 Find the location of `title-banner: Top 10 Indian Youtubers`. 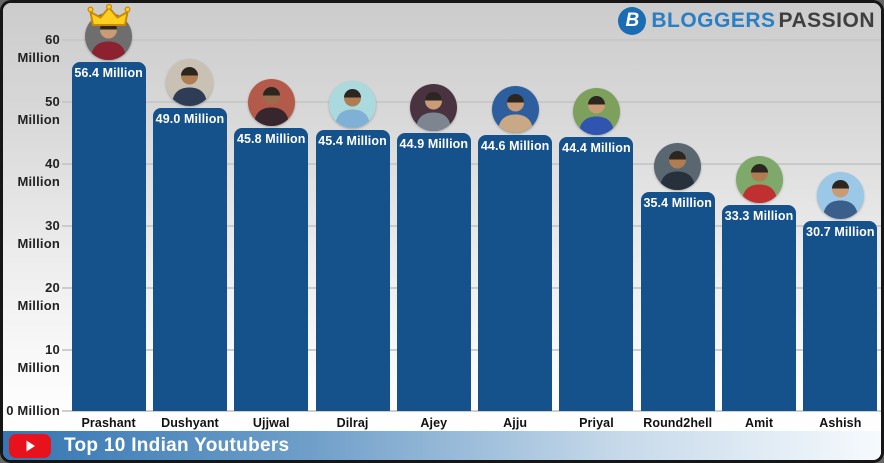

title-banner: Top 10 Indian Youtubers is located at coordinates (442, 445).